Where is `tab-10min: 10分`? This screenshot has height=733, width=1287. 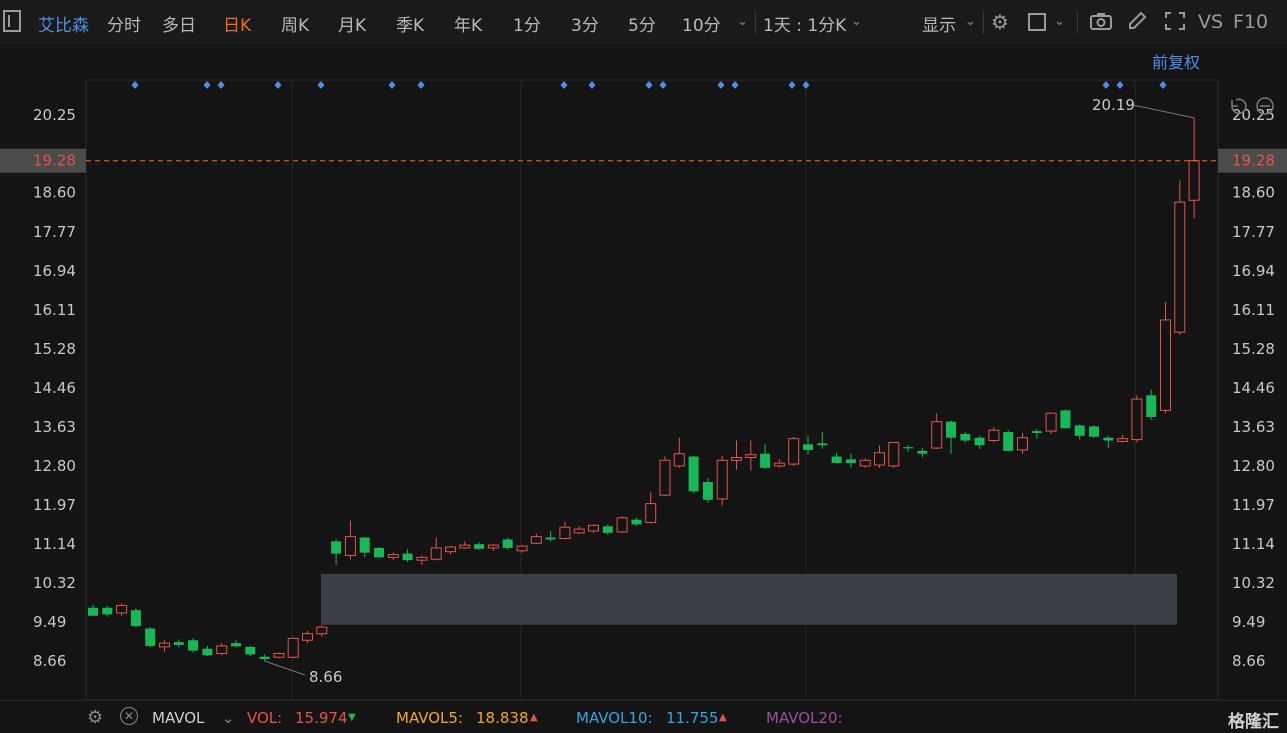
tab-10min: 10分 is located at coordinates (701, 26).